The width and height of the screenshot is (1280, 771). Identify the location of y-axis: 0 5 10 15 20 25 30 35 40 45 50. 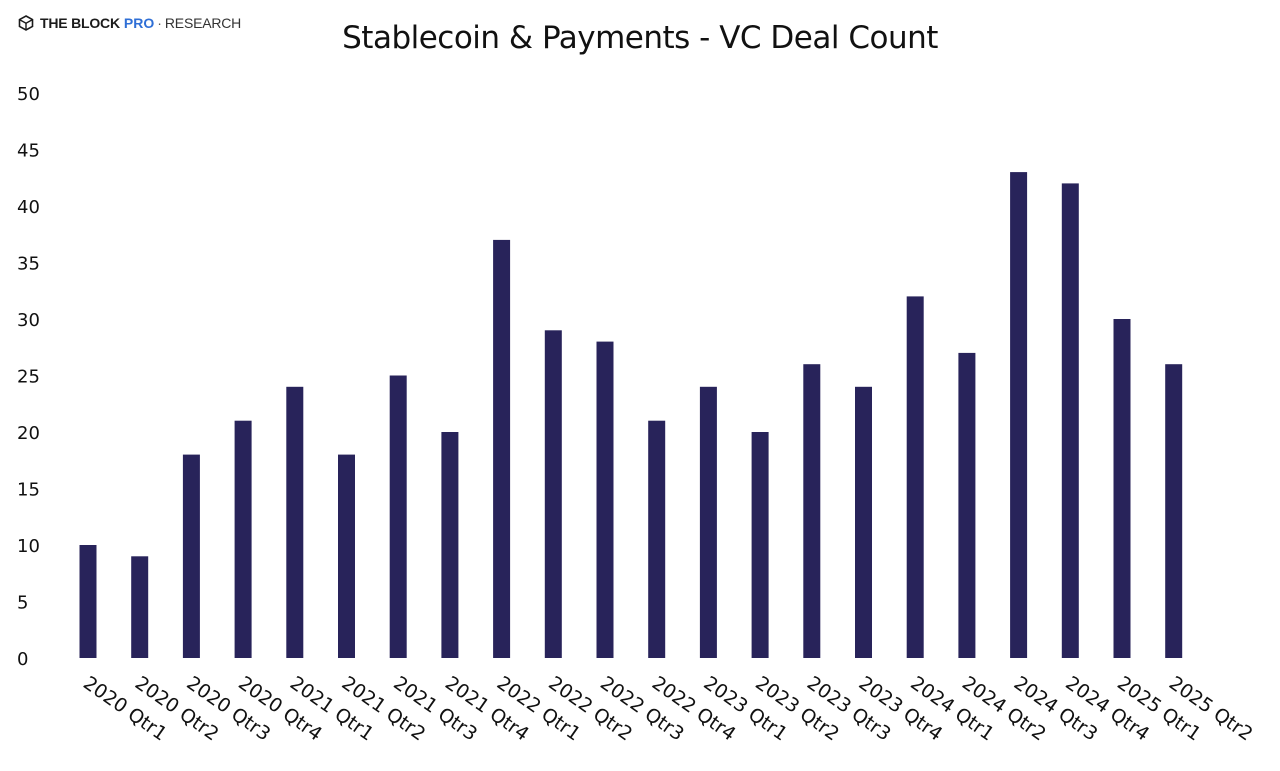
(28, 377).